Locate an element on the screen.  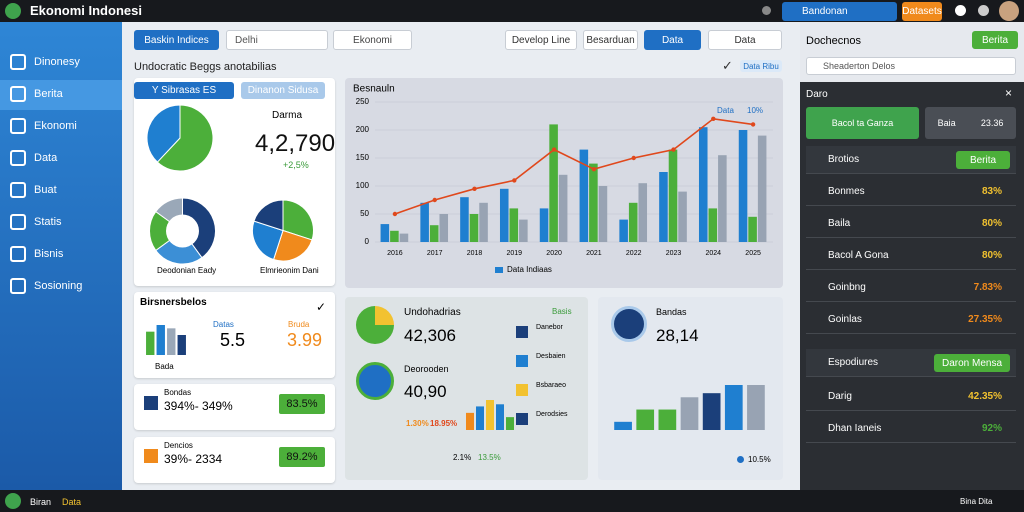
nav-item: Buat is located at coordinates (61, 190).